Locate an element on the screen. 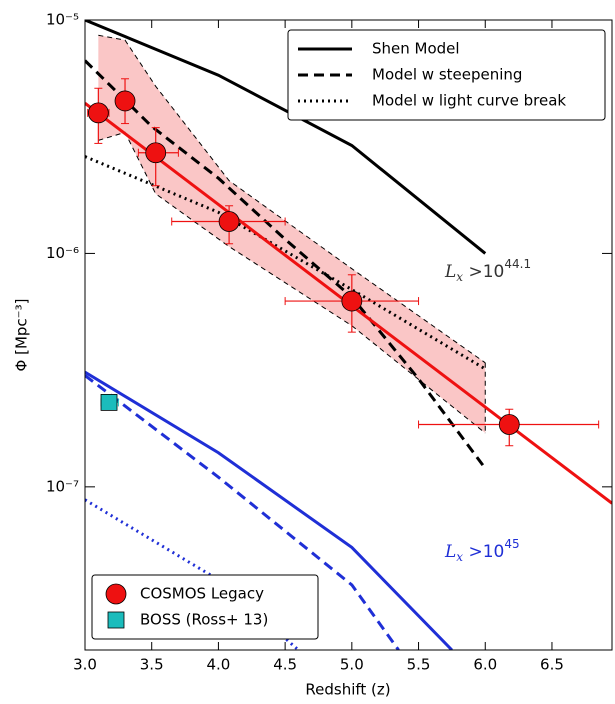  legend-label: Shen Model is located at coordinates (416, 49).